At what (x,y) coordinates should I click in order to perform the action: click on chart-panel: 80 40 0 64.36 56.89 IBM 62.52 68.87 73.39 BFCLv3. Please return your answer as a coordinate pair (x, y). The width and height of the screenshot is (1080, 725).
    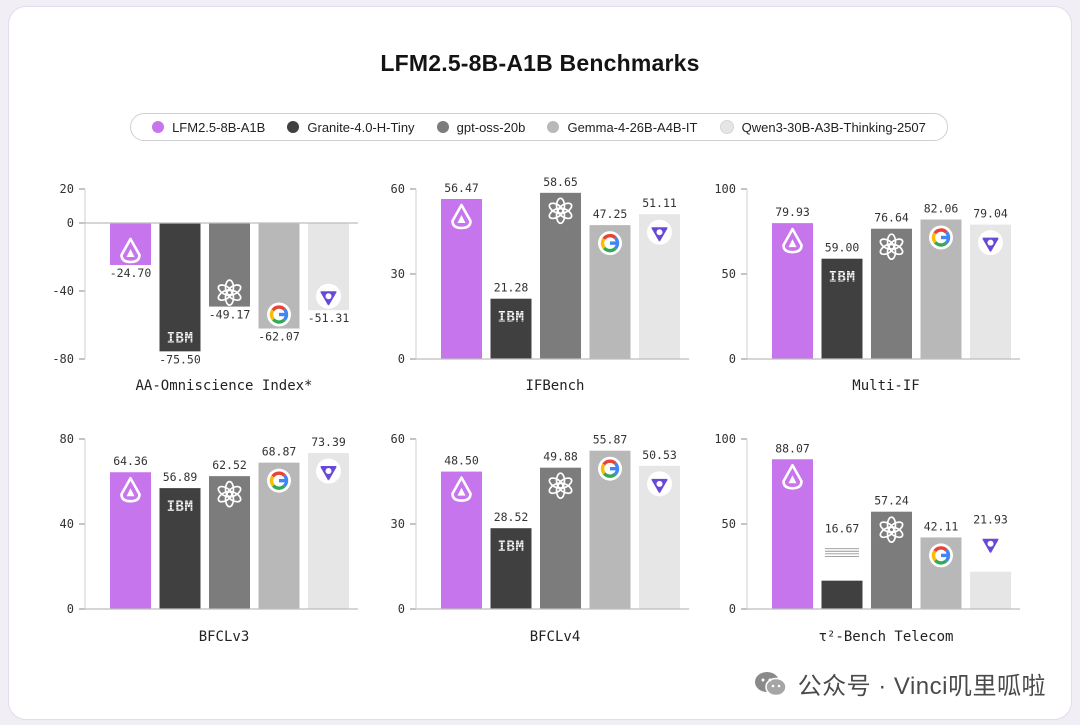
    Looking at the image, I should click on (209, 538).